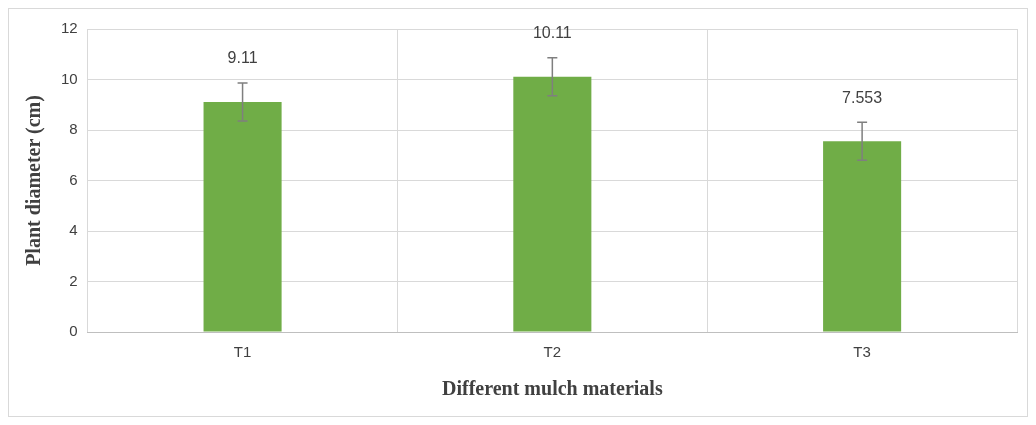  What do you see at coordinates (73, 280) in the screenshot?
I see `y-tick-label: 2` at bounding box center [73, 280].